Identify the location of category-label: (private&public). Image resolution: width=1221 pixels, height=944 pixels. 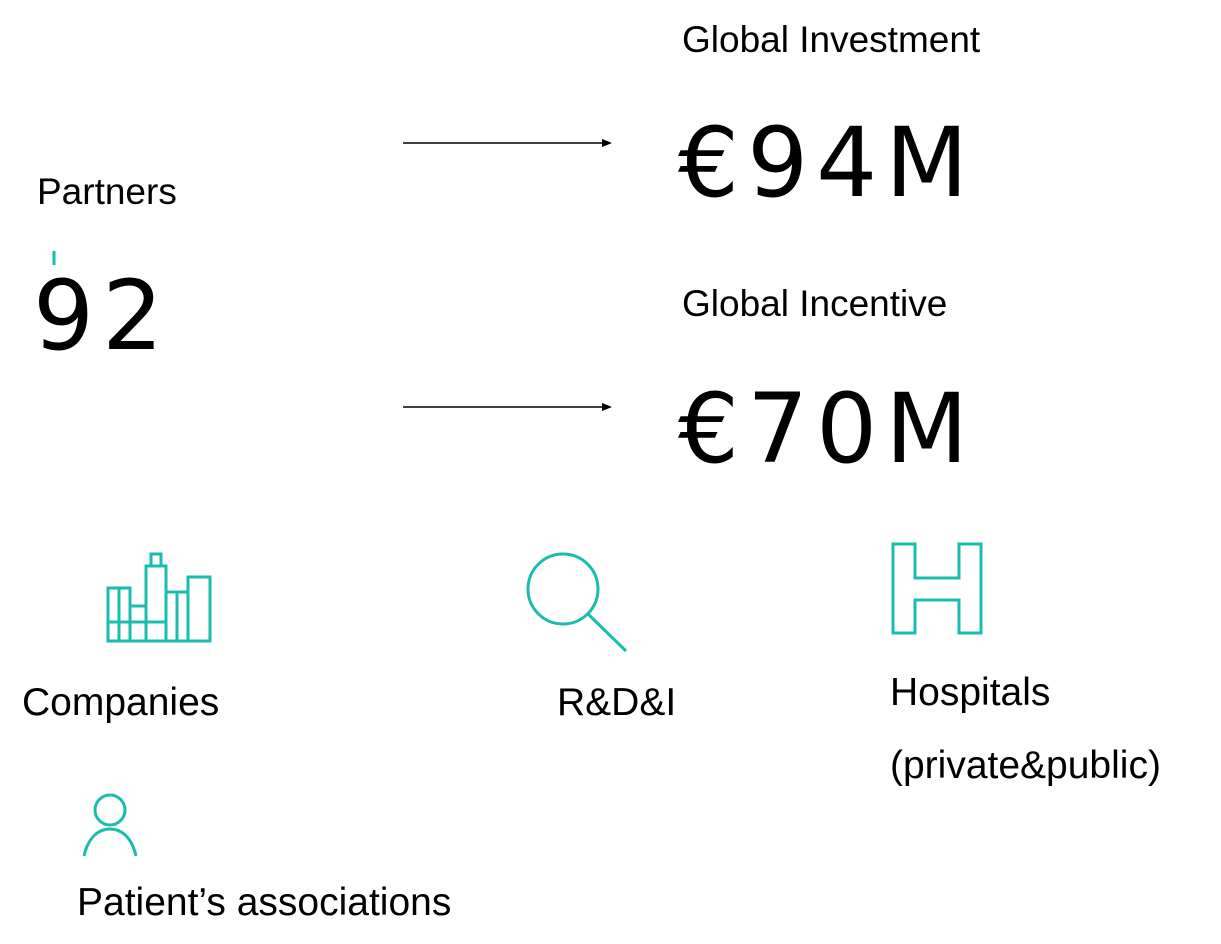
(1025, 765).